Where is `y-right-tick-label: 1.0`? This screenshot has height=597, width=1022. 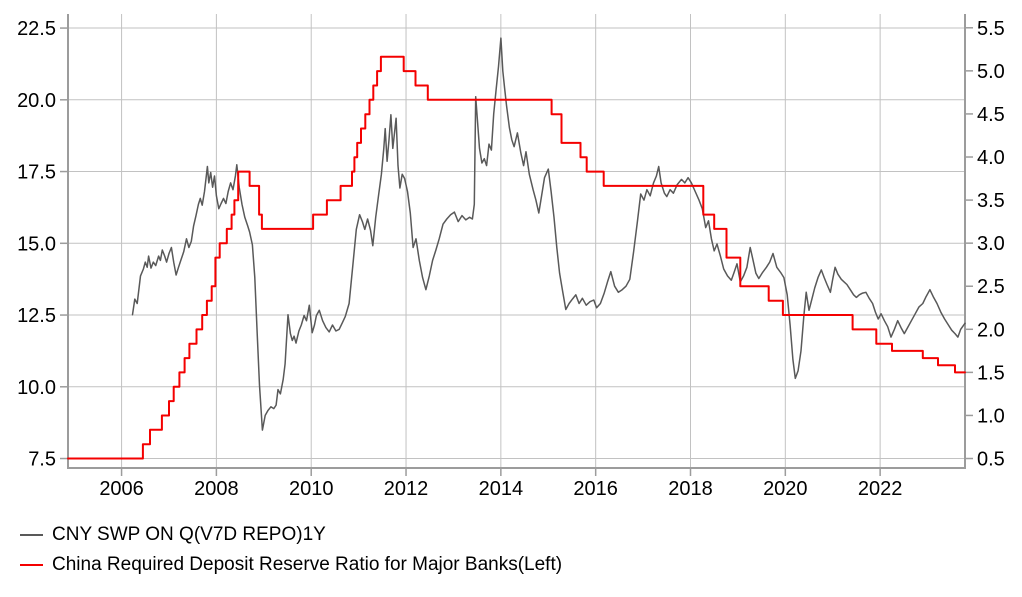 y-right-tick-label: 1.0 is located at coordinates (991, 416).